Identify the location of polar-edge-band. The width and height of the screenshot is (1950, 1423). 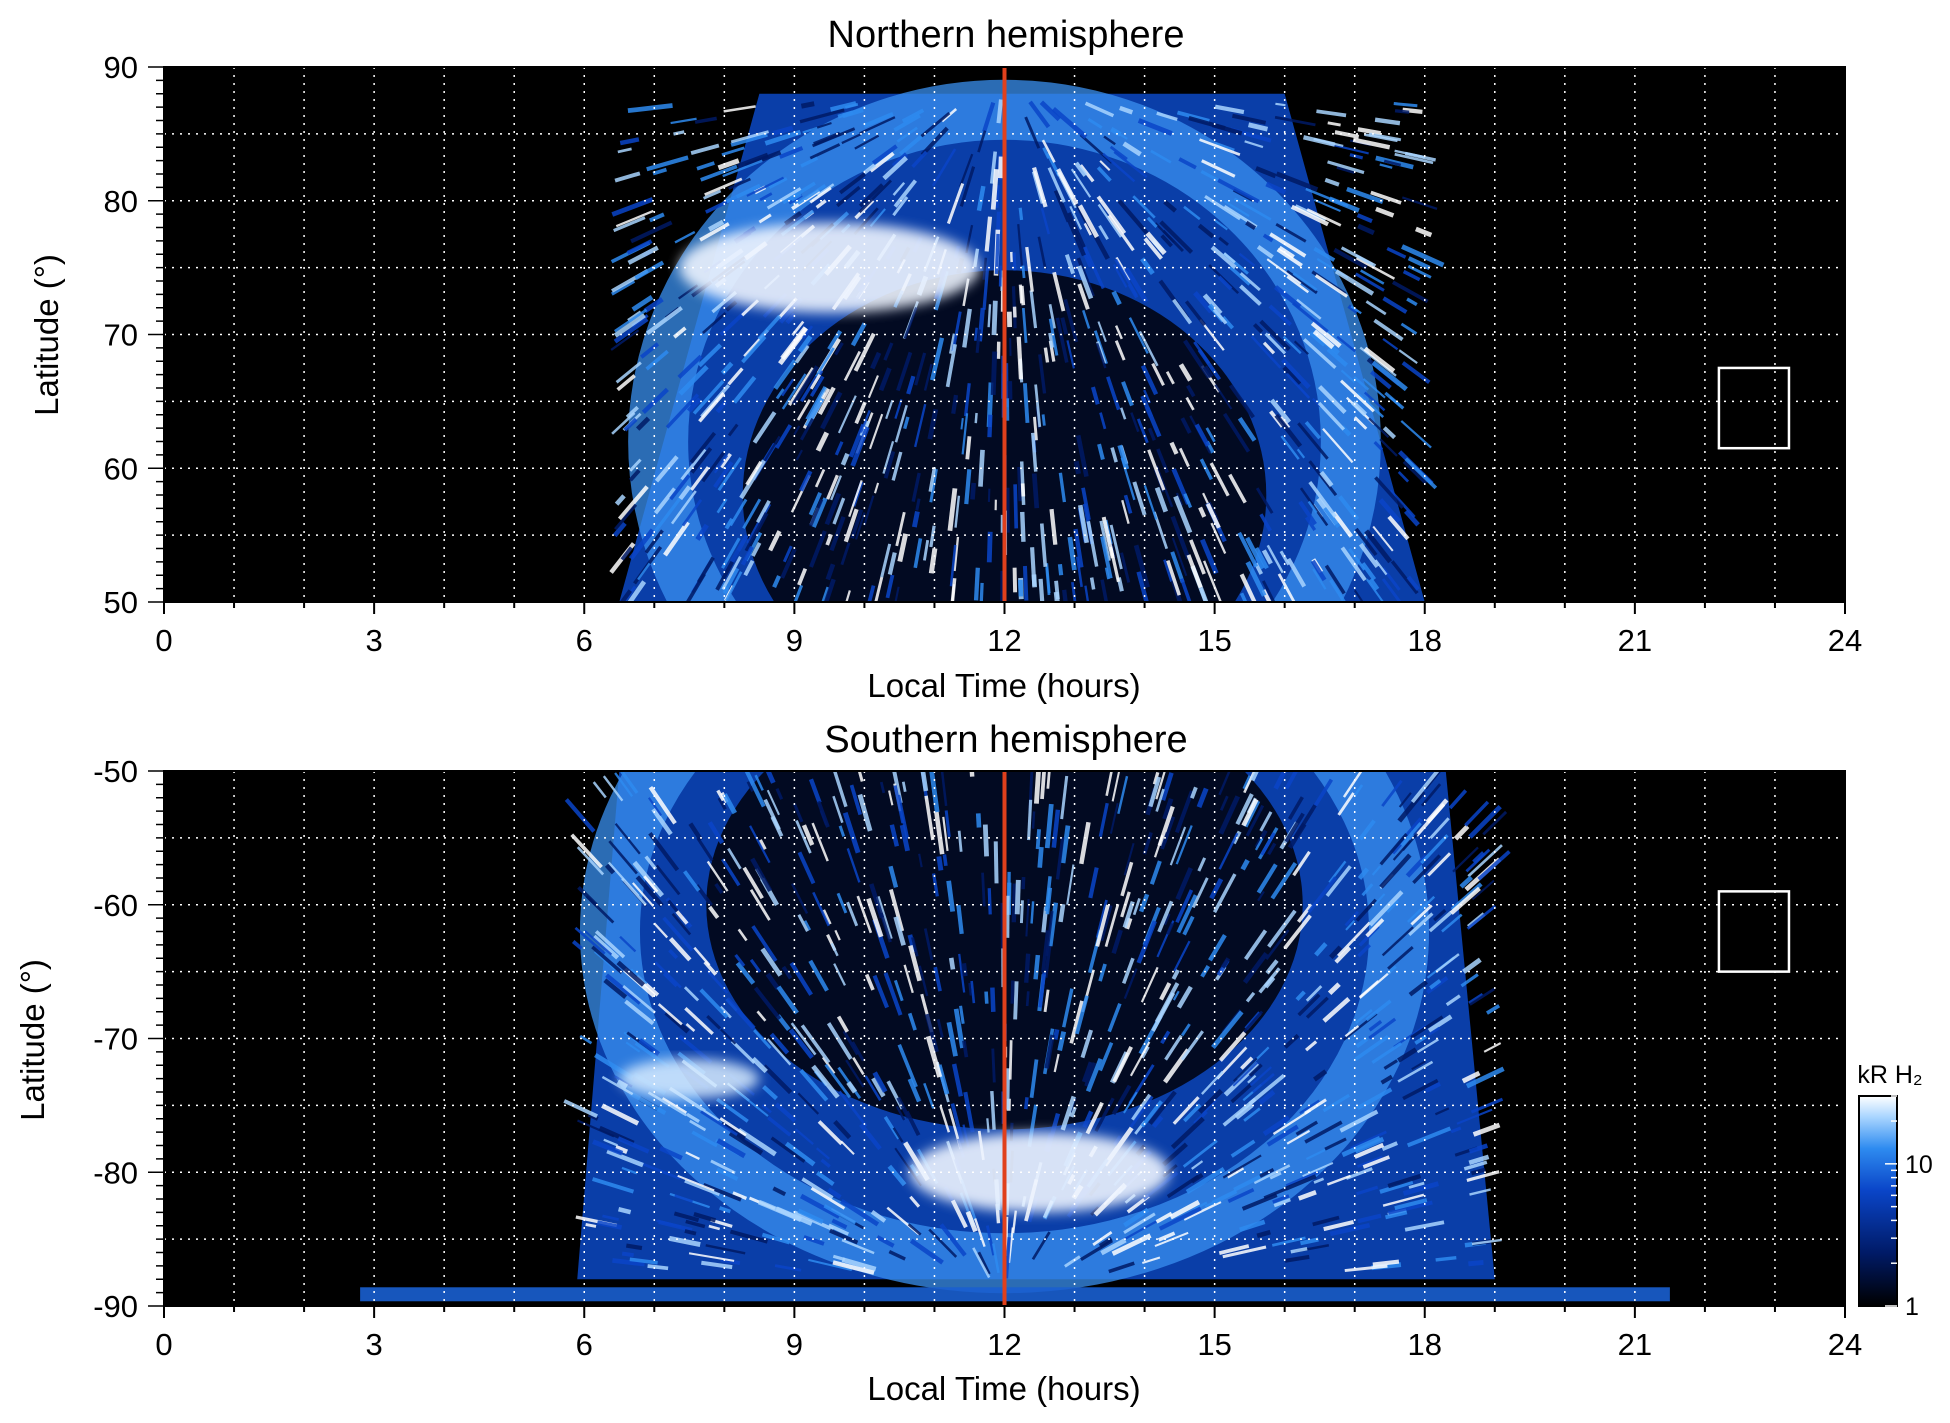
(1015, 1294).